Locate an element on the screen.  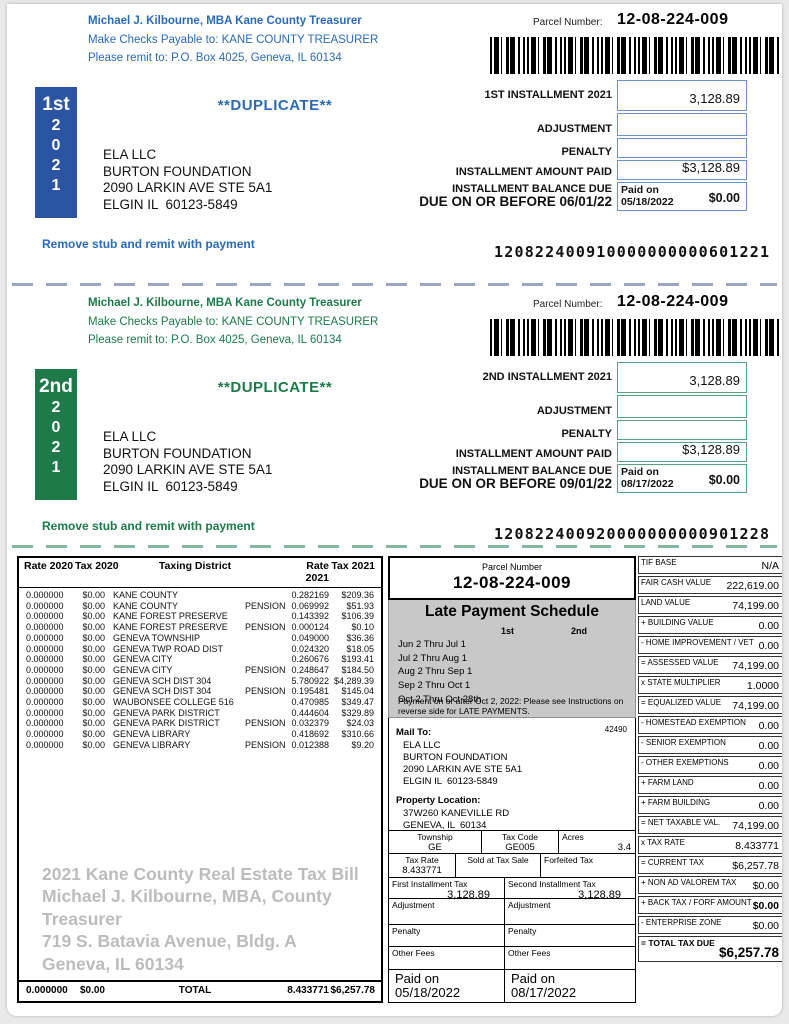
valuation-label: TIF BASE is located at coordinates (659, 562).